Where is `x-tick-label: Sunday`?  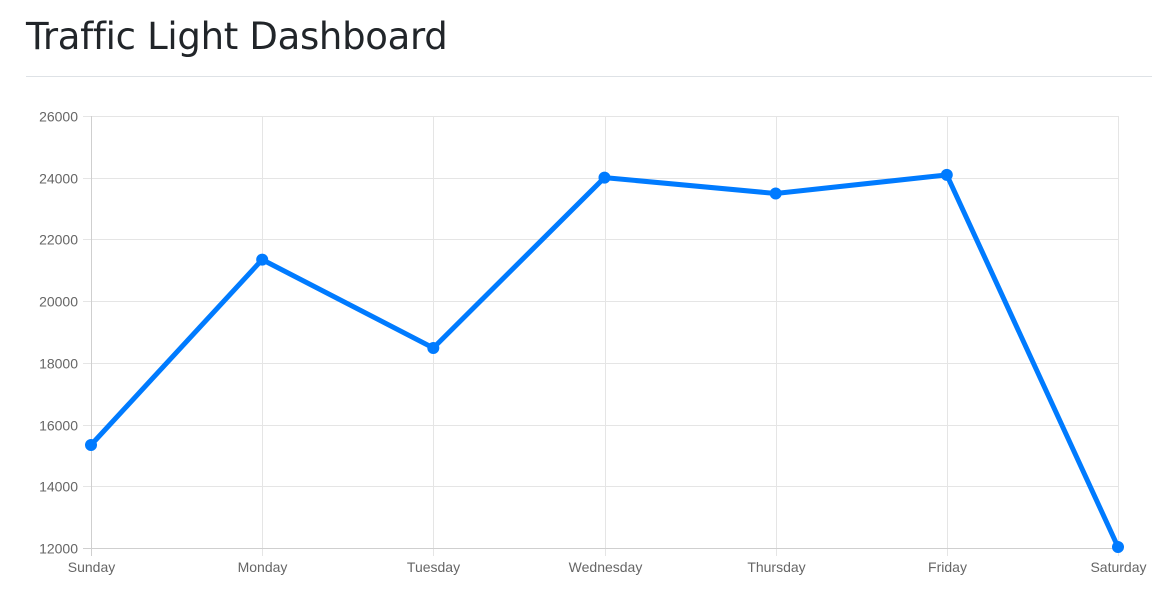
x-tick-label: Sunday is located at coordinates (91, 567).